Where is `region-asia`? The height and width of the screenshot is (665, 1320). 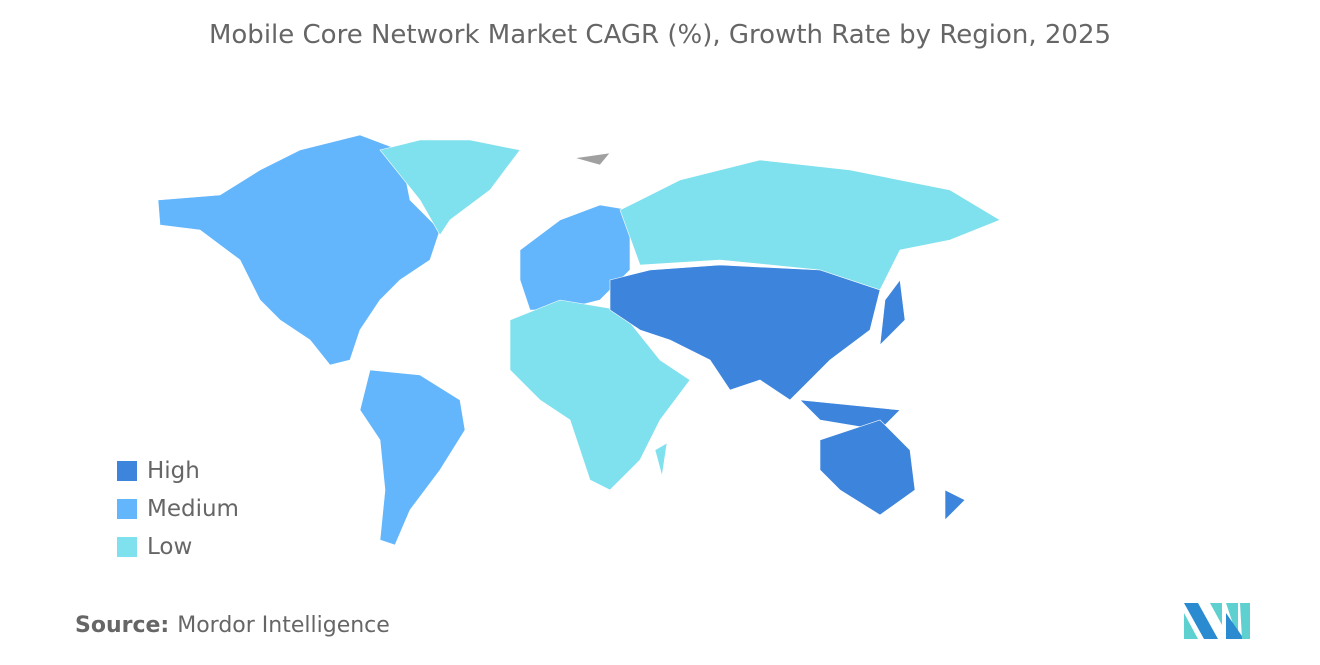 region-asia is located at coordinates (745, 332).